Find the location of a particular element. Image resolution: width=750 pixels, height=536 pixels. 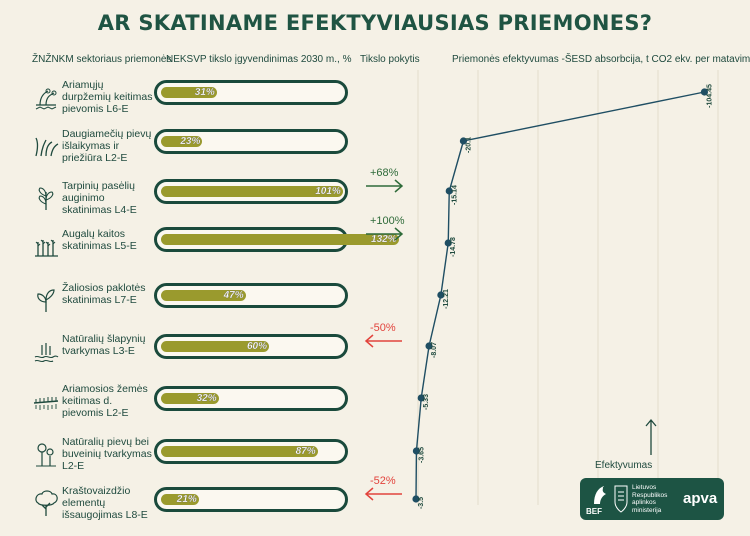

progress-fill: 60% is located at coordinates (215, 346).